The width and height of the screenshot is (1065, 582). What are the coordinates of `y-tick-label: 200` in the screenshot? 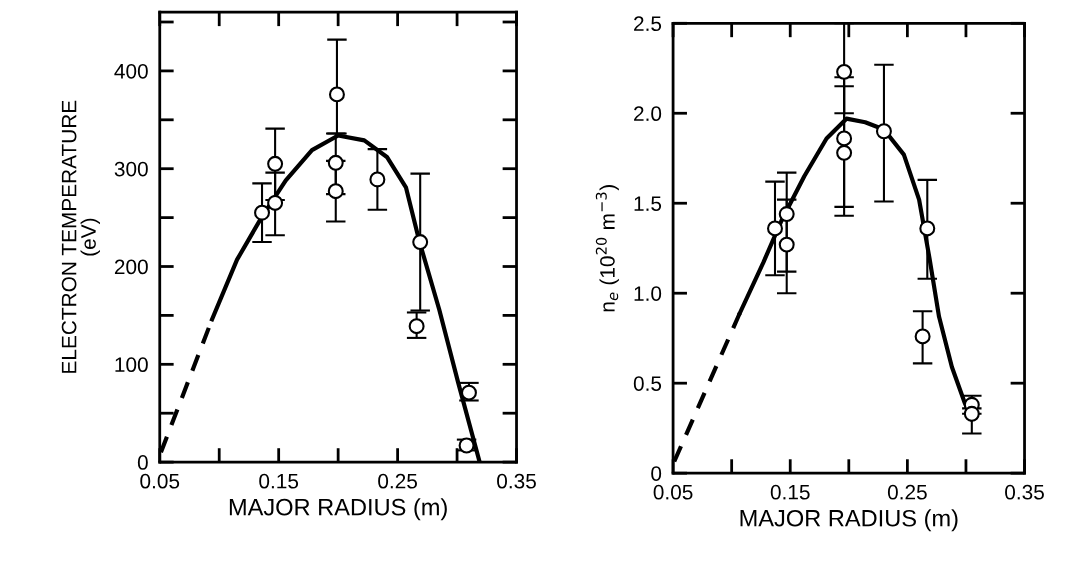 It's located at (131, 267).